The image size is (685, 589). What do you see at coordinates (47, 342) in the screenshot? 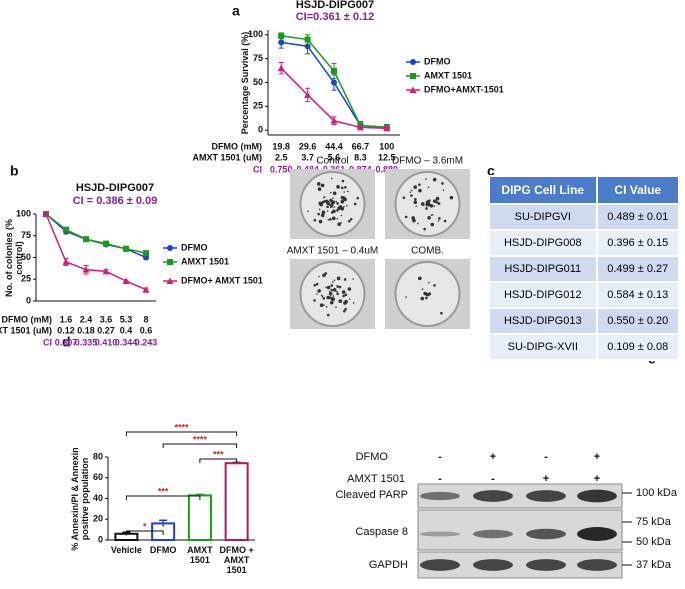
I see `row-label: CI` at bounding box center [47, 342].